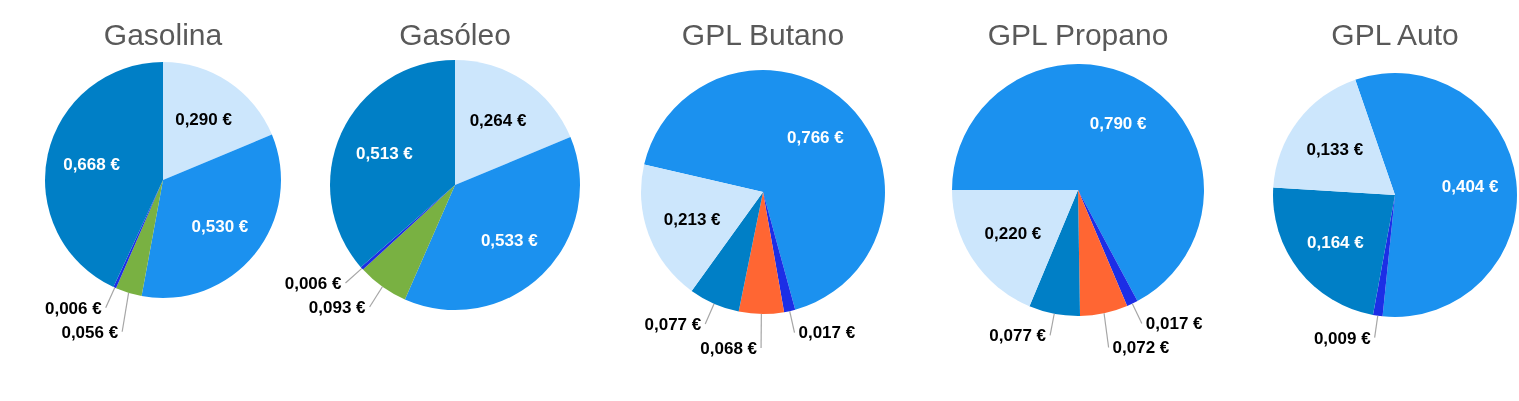 This screenshot has height=401, width=1519. Describe the element at coordinates (1470, 187) in the screenshot. I see `data-label: 0,404 €` at that location.